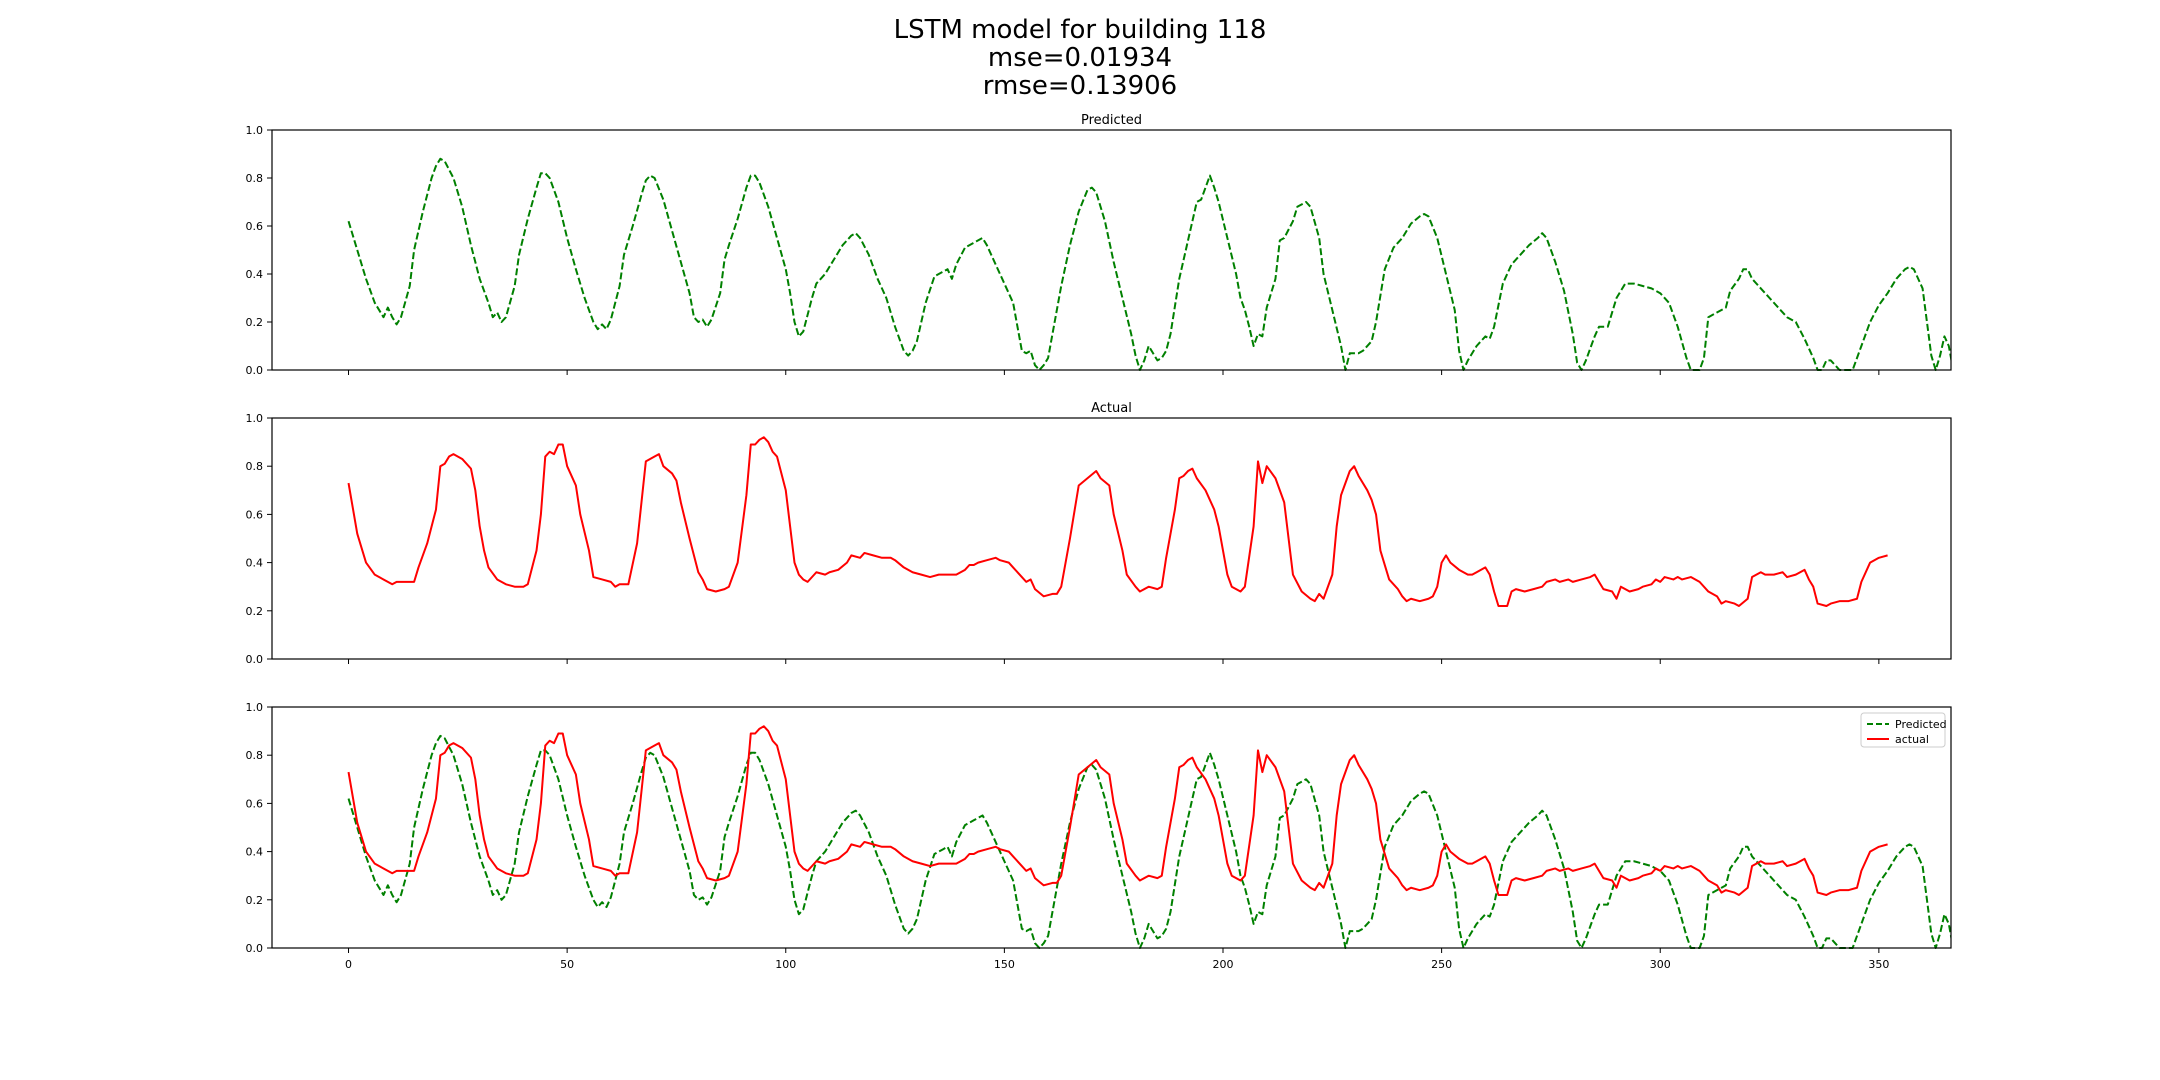  Describe the element at coordinates (1441, 964) in the screenshot. I see `x-tick-label: 250` at that location.